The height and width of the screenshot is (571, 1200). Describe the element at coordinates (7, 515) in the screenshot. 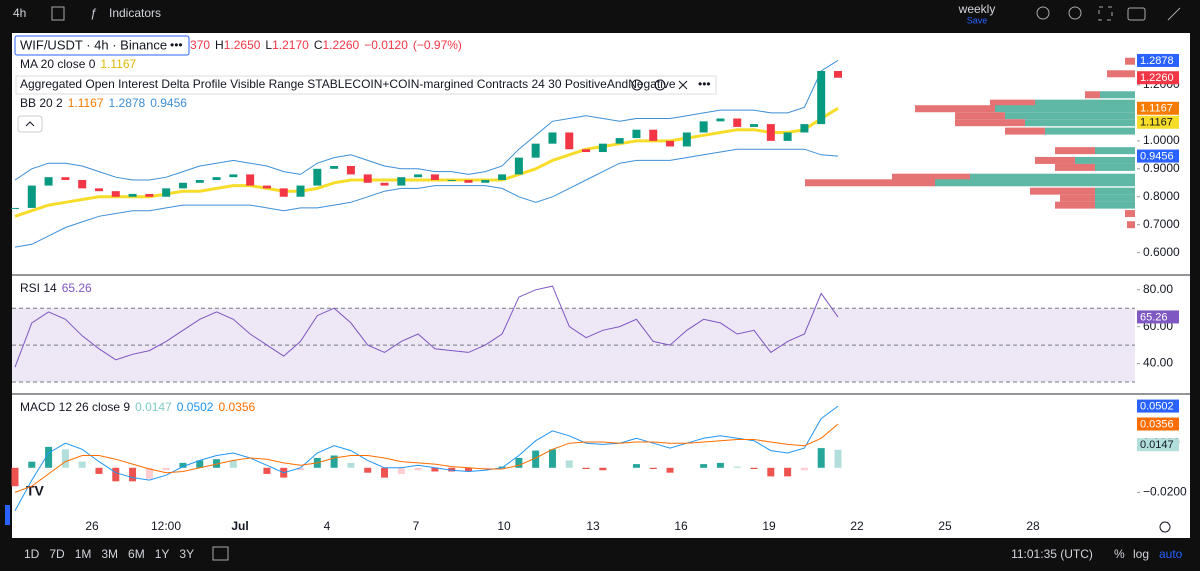

I see `side-tab` at that location.